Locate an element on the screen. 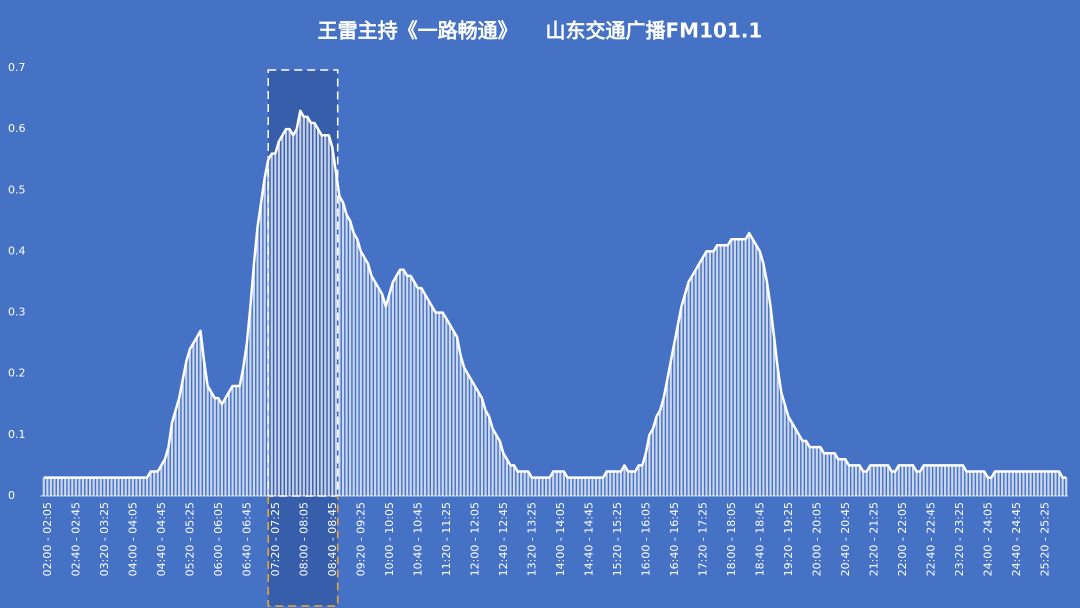 The width and height of the screenshot is (1080, 608). x-tick-label: 16:00 - 16:05 is located at coordinates (645, 539).